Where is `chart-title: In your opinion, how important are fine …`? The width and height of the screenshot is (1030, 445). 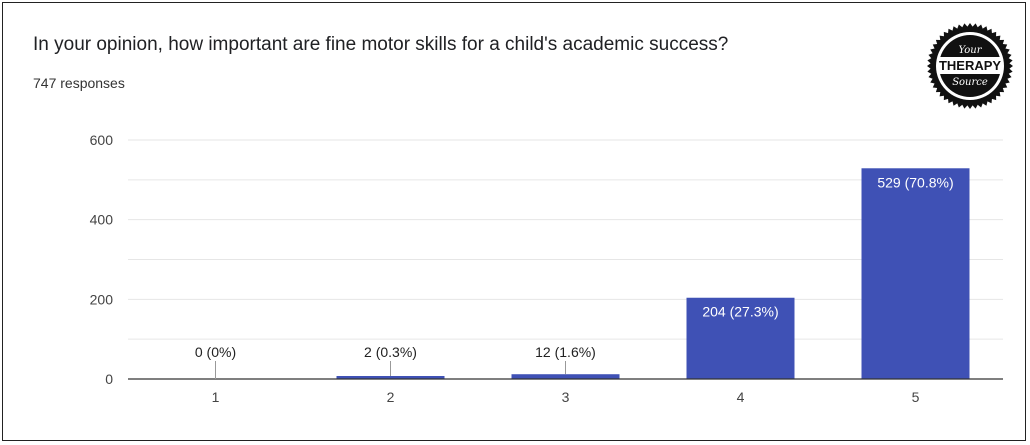
chart-title: In your opinion, how important are fine … is located at coordinates (381, 44).